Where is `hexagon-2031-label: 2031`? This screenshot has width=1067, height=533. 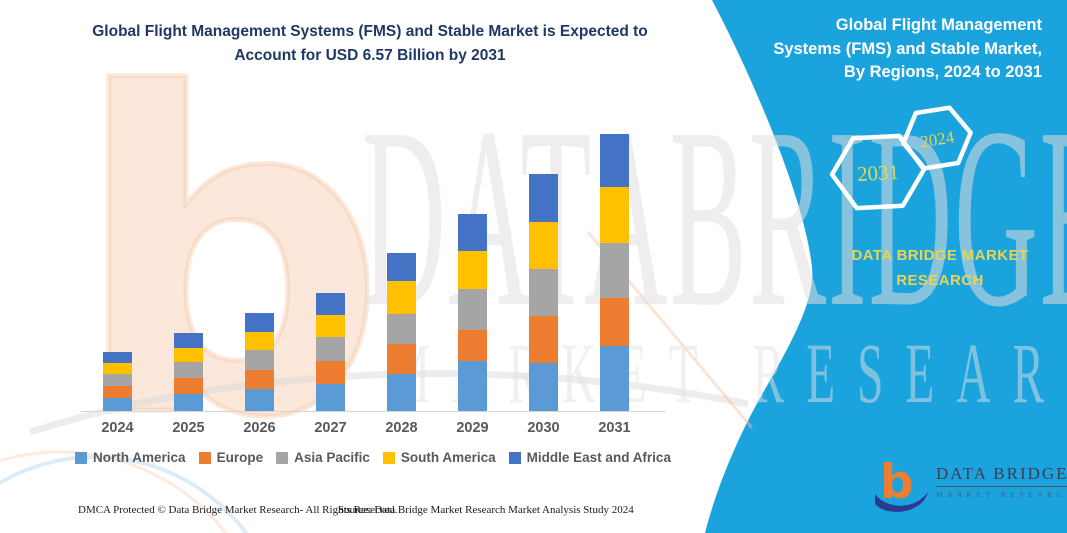
hexagon-2031-label: 2031 is located at coordinates (877, 173).